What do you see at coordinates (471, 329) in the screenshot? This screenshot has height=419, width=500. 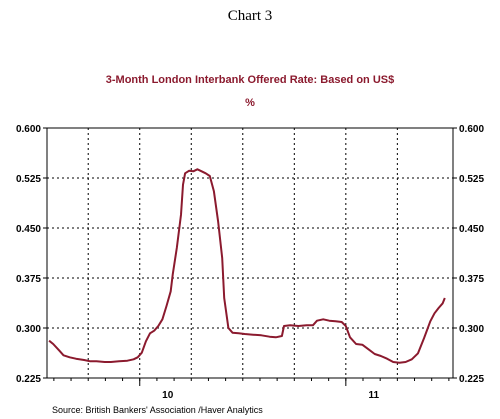 I see `y-tick-label-right: 0.300` at bounding box center [471, 329].